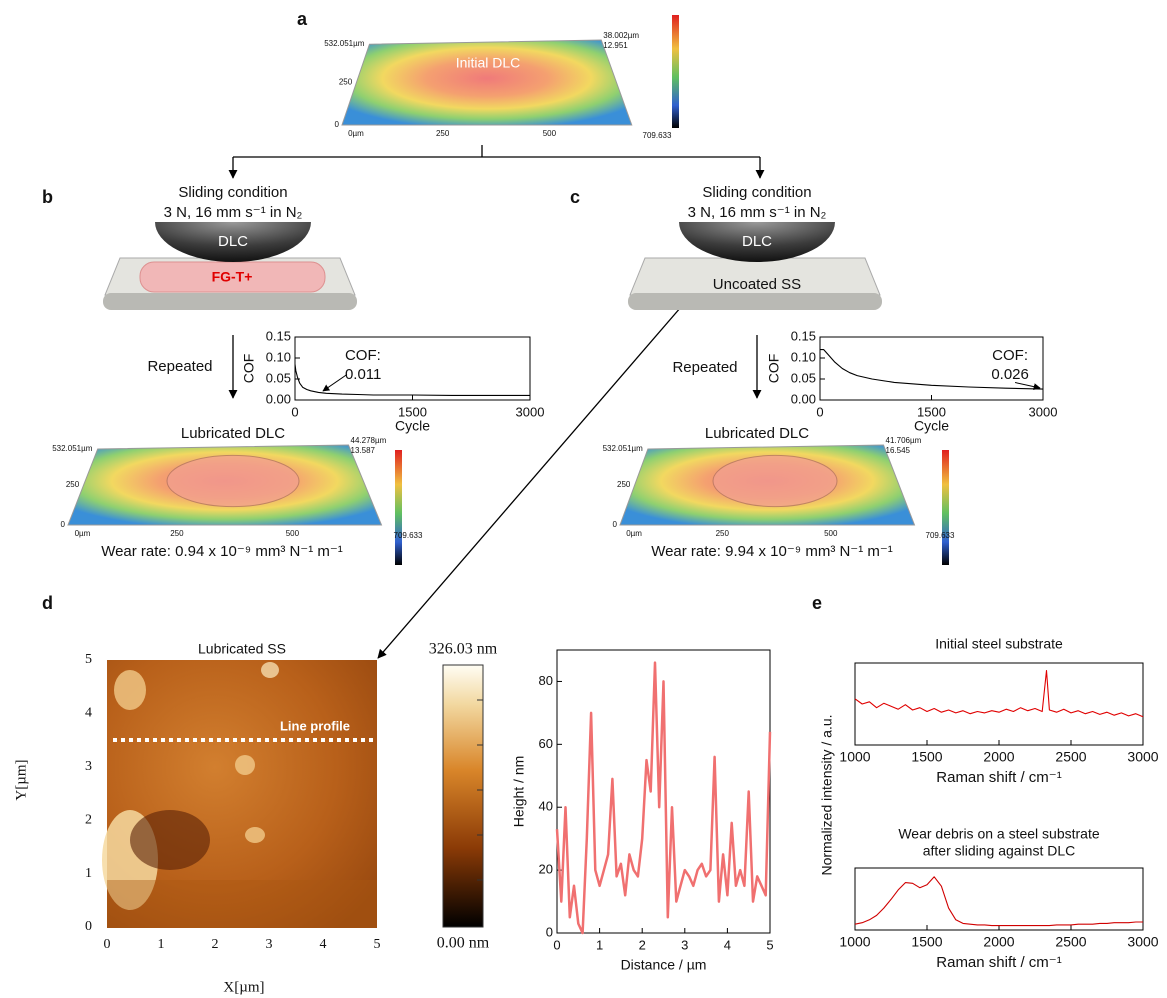 The width and height of the screenshot is (1167, 998). I want to click on y-axis-label: Normalized intensity / a.u., so click(827, 794).